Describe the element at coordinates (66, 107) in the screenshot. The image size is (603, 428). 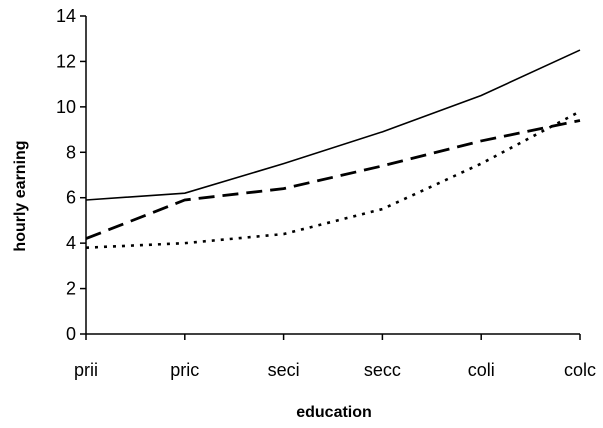
I see `y-tick-label: 10` at that location.